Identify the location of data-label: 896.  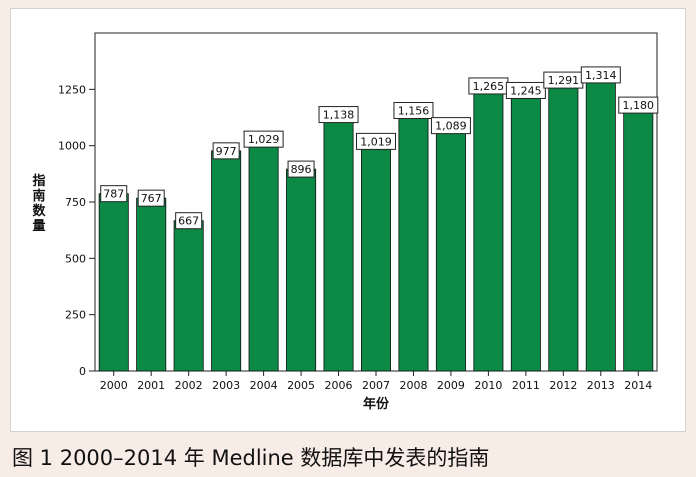
(301, 169).